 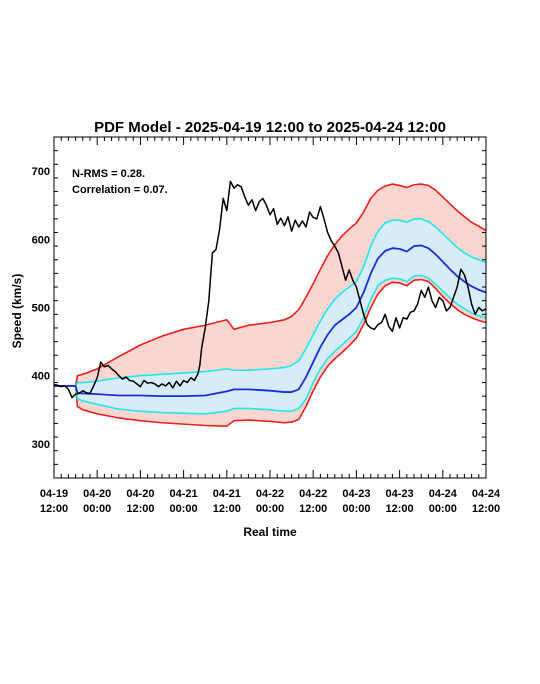 I want to click on x-tick-label-date: 04-19, so click(x=54, y=494).